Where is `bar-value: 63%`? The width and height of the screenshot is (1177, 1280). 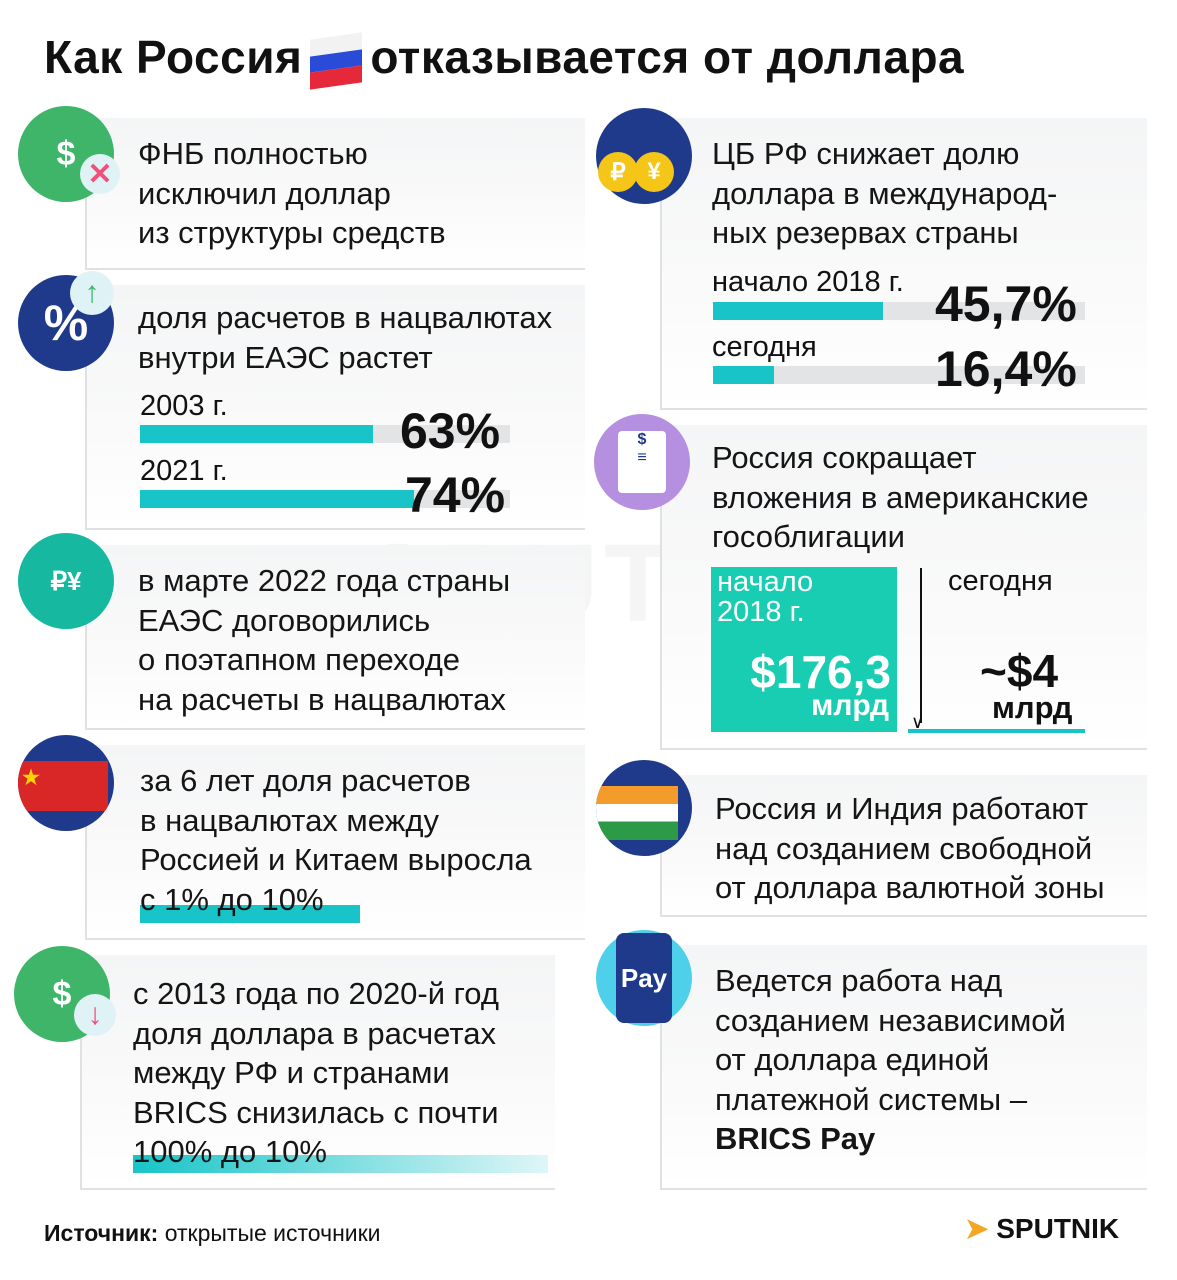 bar-value: 63% is located at coordinates (450, 431).